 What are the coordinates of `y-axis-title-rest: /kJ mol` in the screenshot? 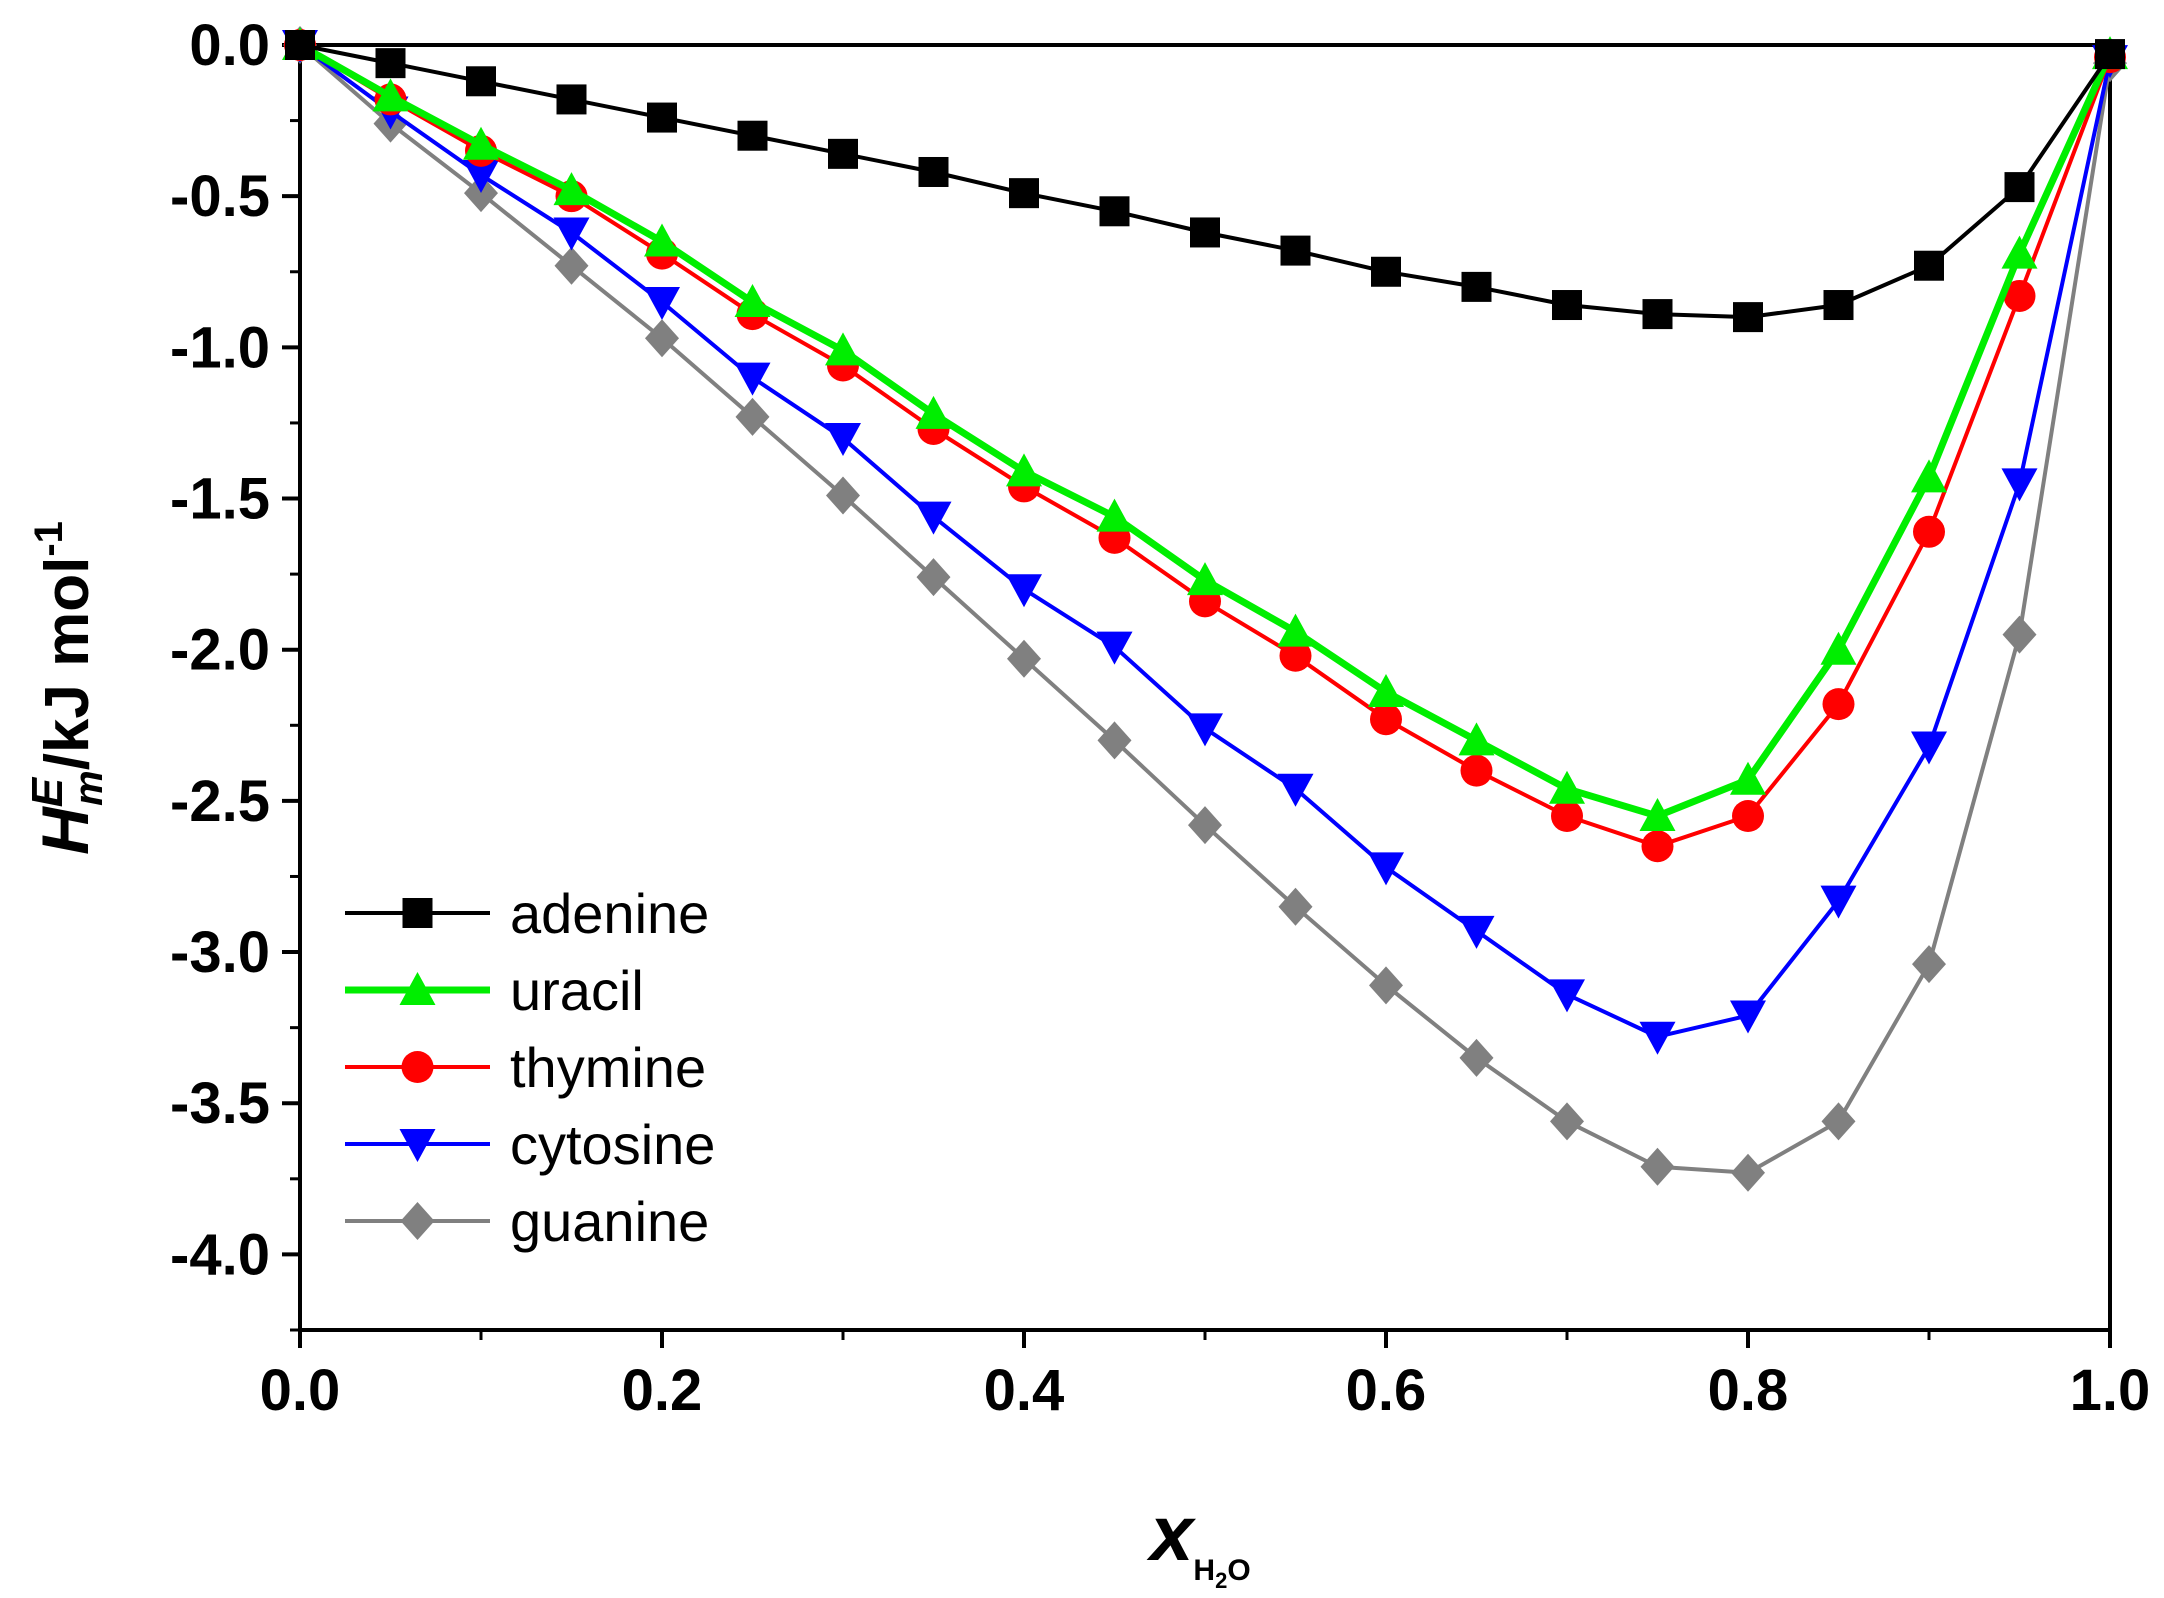 It's located at (67, 664).